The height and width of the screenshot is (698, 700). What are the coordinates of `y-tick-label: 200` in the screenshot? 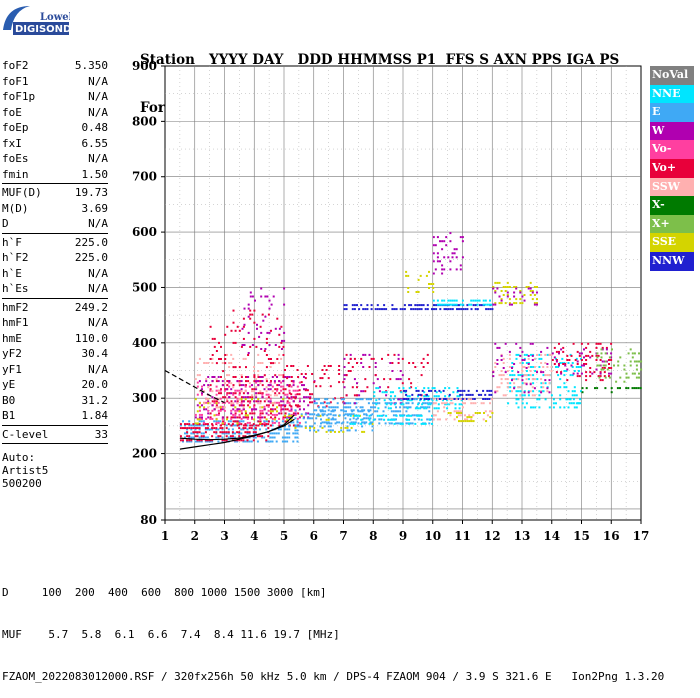 It's located at (144, 454).